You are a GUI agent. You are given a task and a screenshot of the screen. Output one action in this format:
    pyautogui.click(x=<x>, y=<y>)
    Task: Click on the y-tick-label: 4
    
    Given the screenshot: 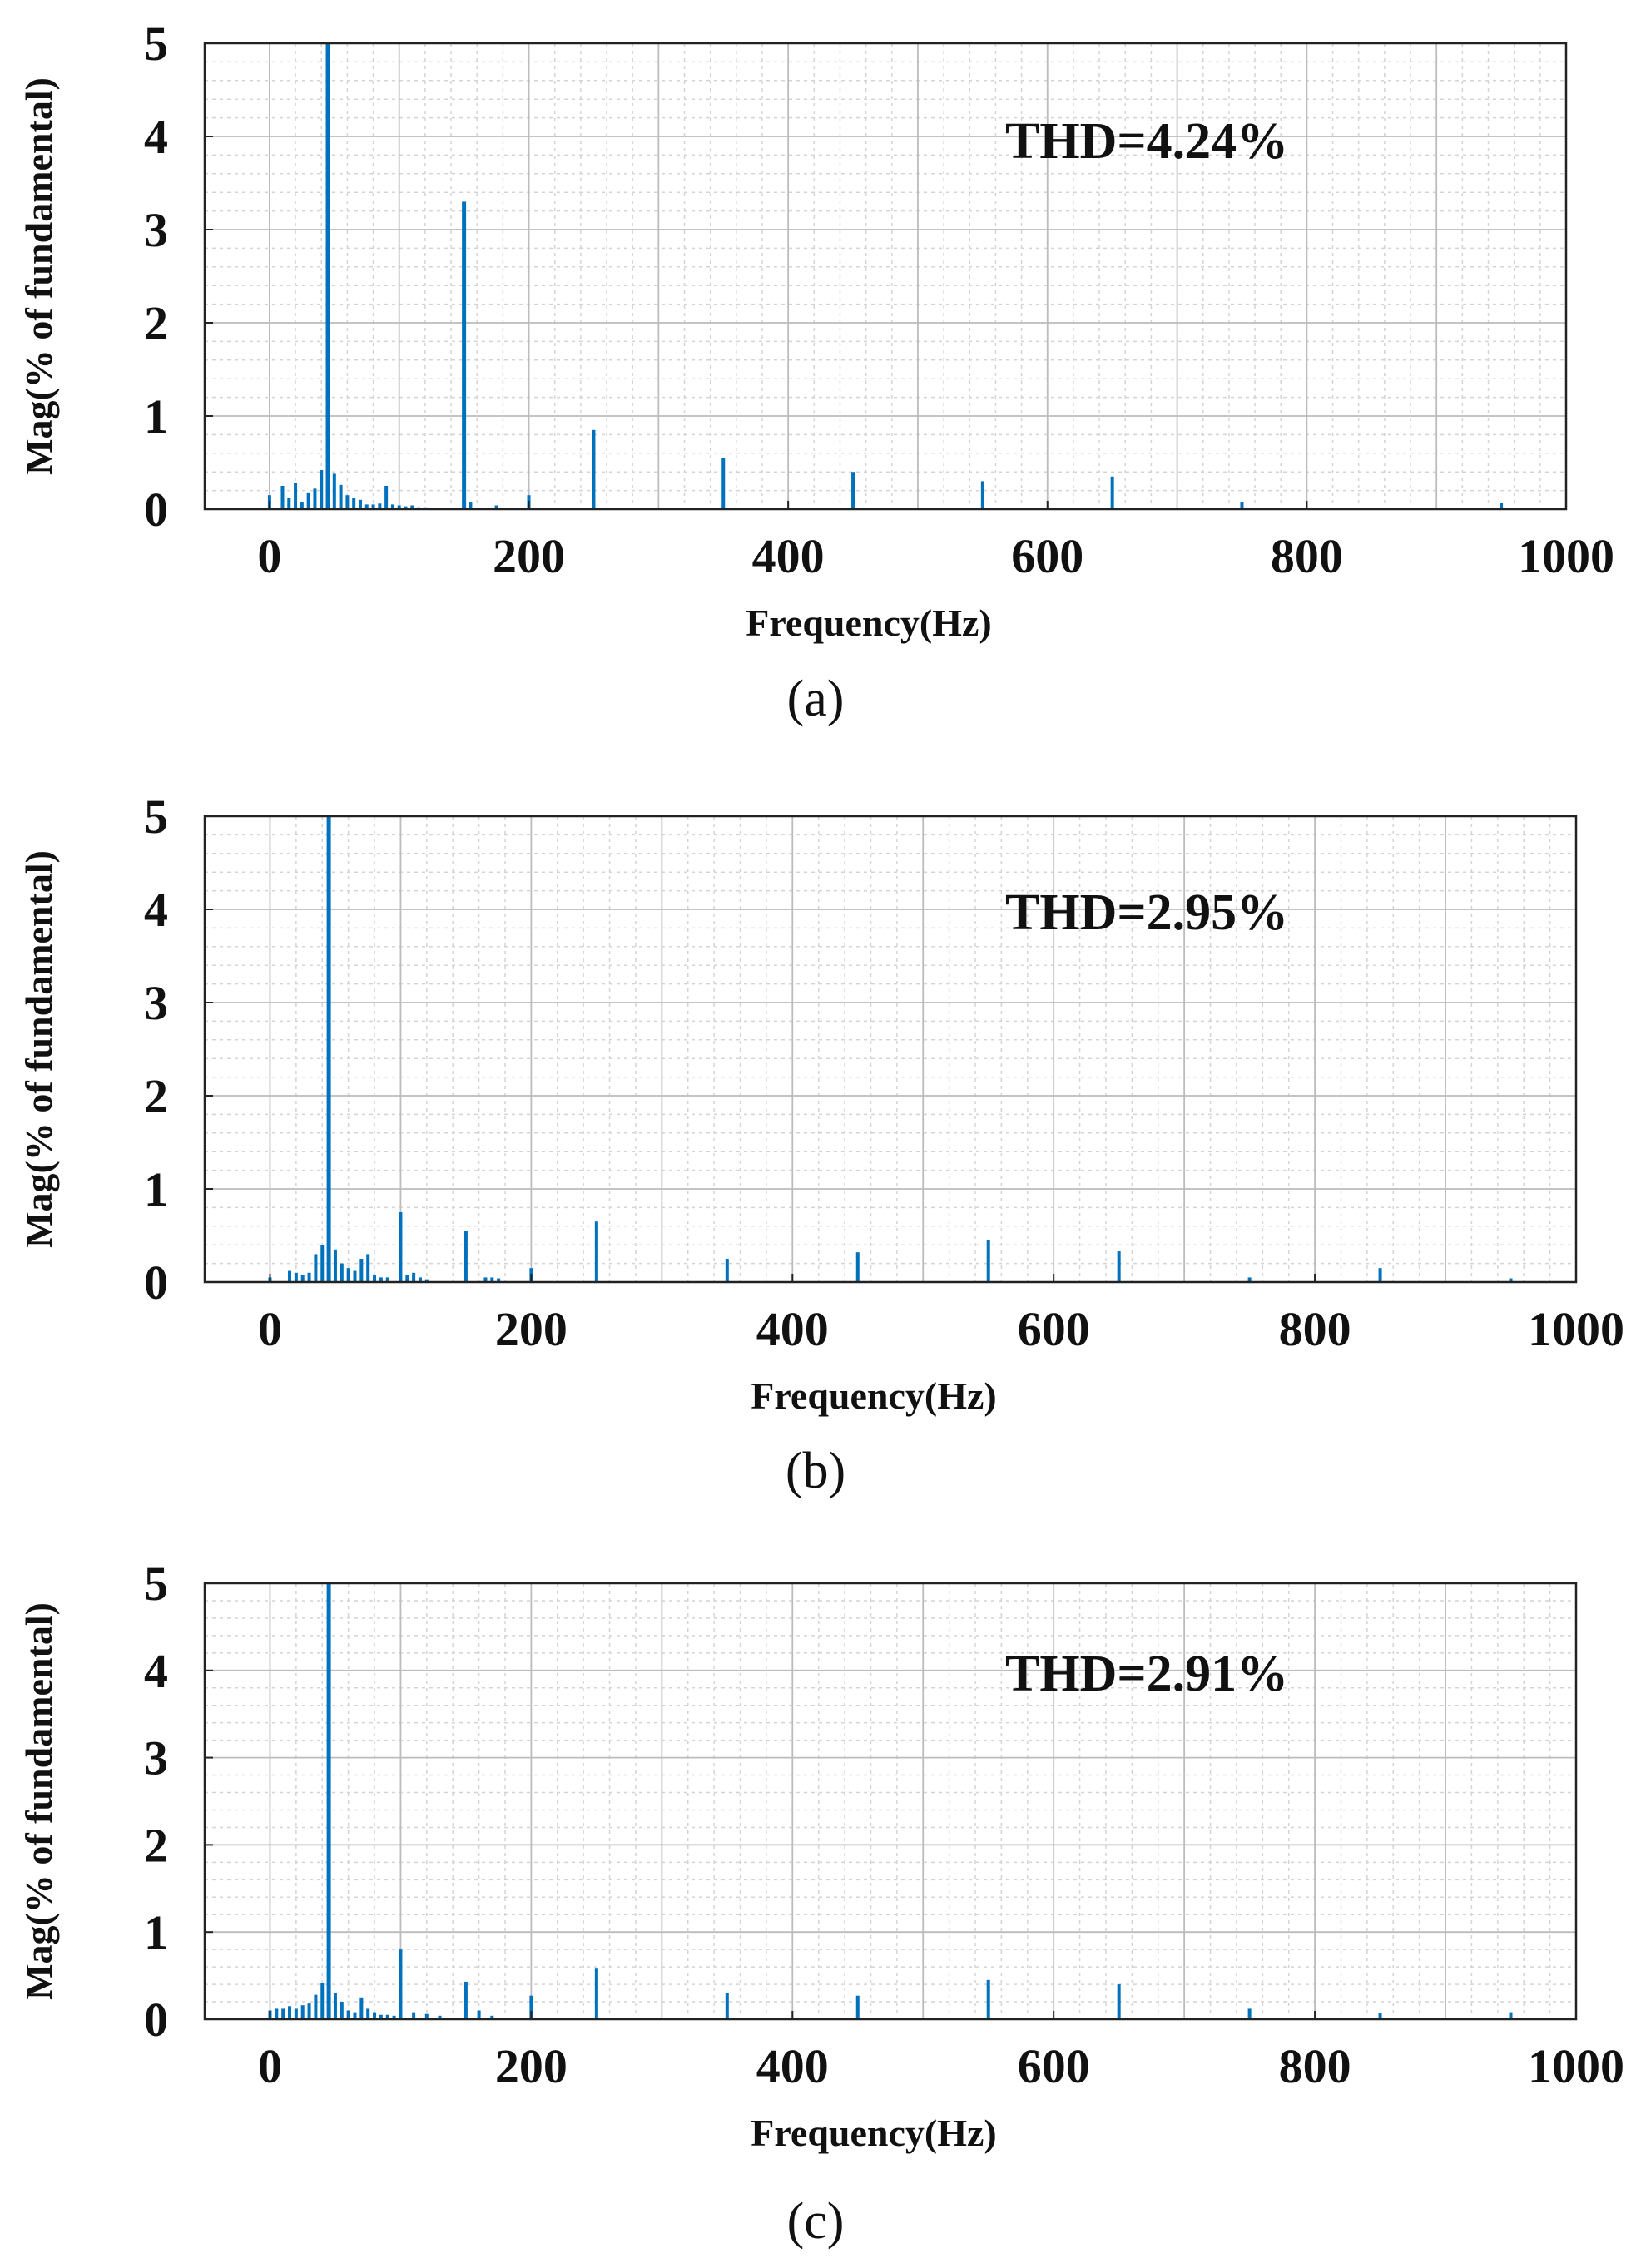 What is the action you would take?
    pyautogui.click(x=156, y=910)
    